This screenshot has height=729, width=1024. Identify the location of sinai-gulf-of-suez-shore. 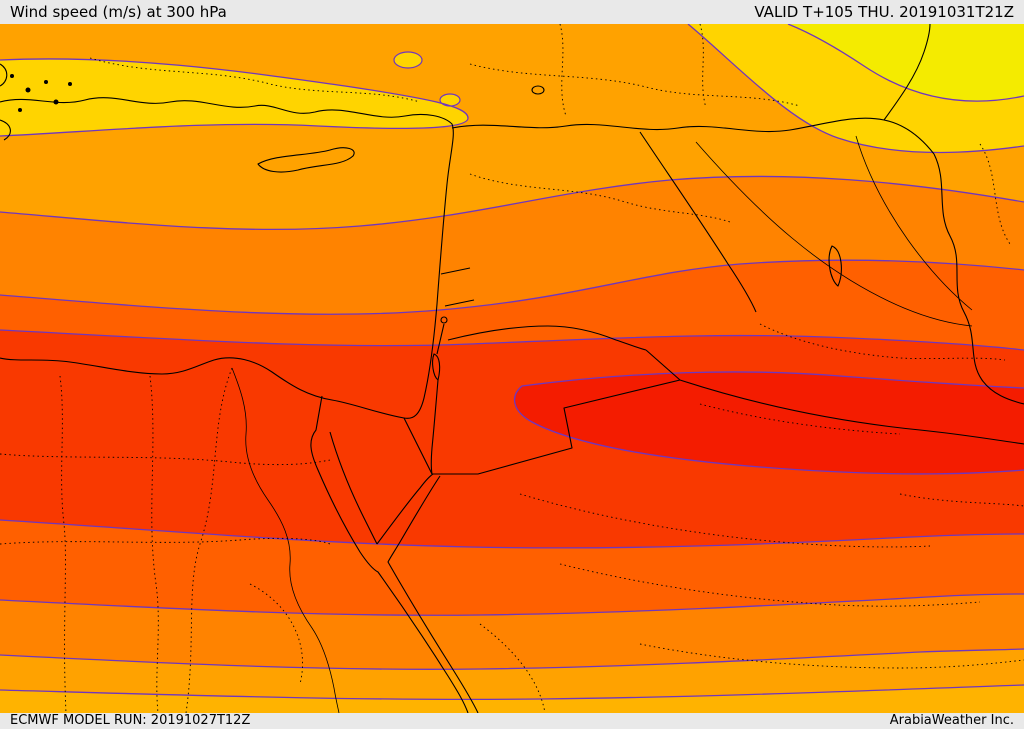
(353, 488).